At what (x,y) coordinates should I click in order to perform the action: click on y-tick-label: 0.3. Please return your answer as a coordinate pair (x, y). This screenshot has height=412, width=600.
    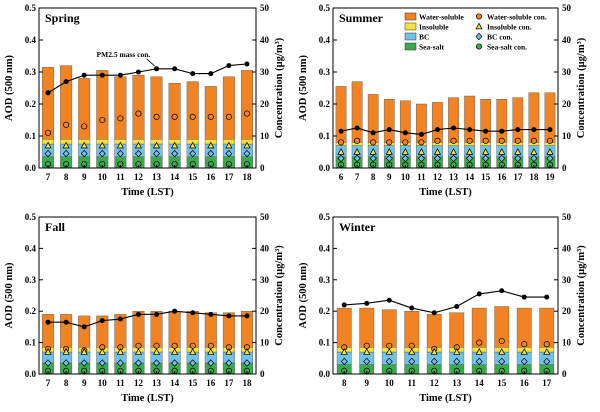
    Looking at the image, I should click on (31, 72).